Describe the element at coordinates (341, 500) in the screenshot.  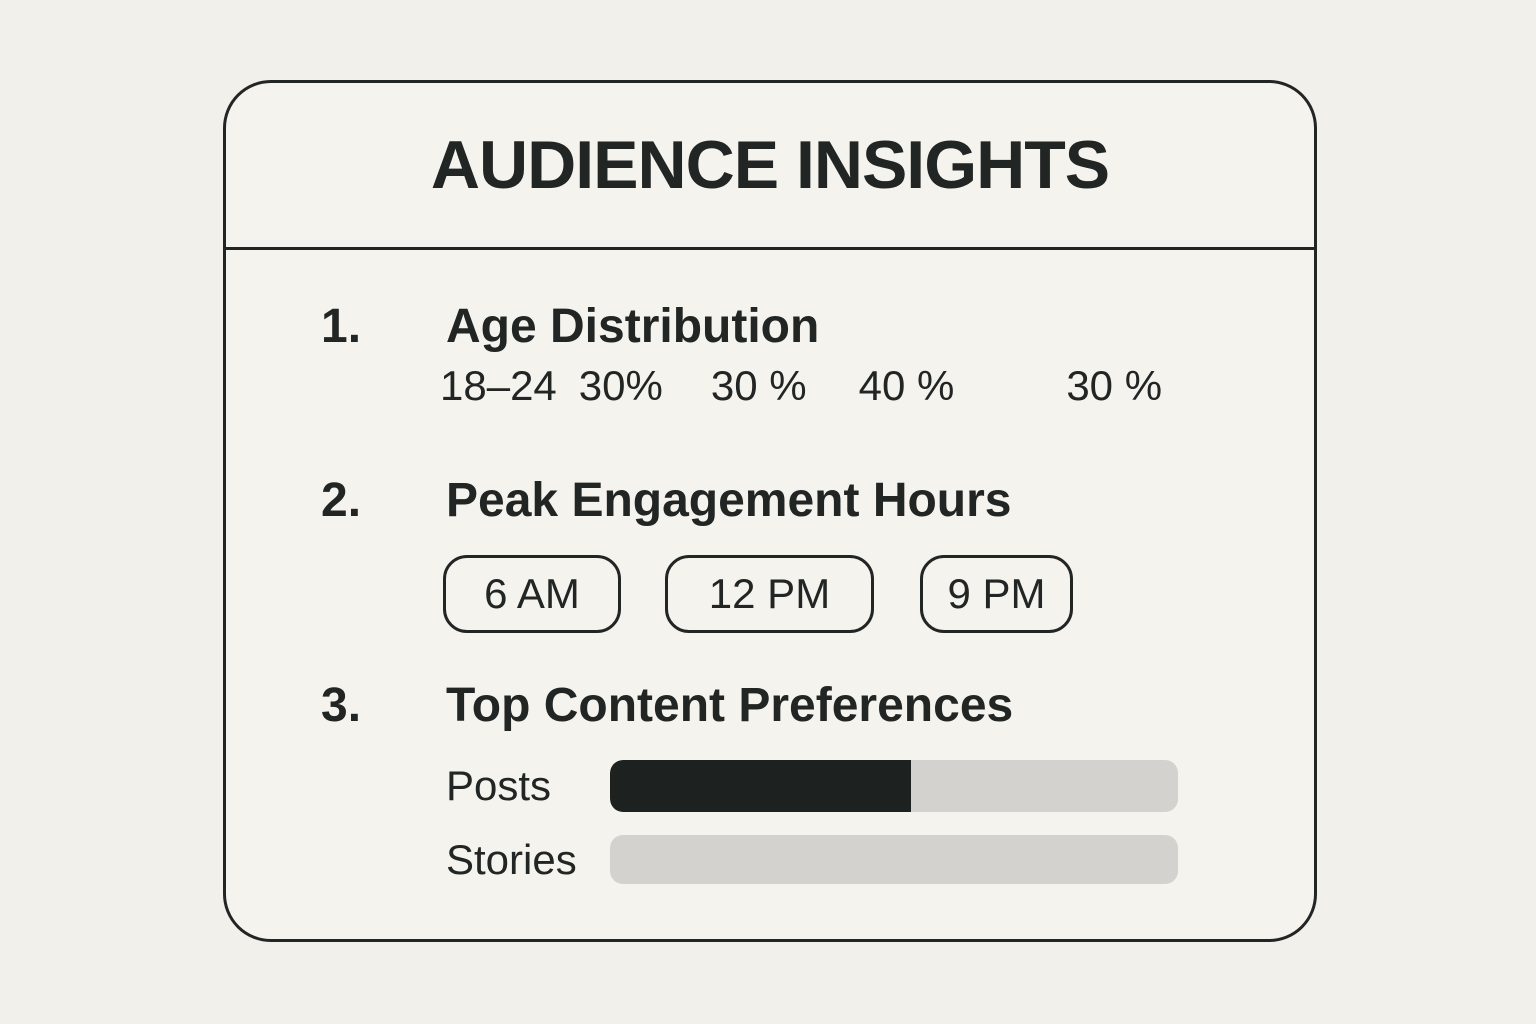
I see `section-number-hours: 2.` at that location.